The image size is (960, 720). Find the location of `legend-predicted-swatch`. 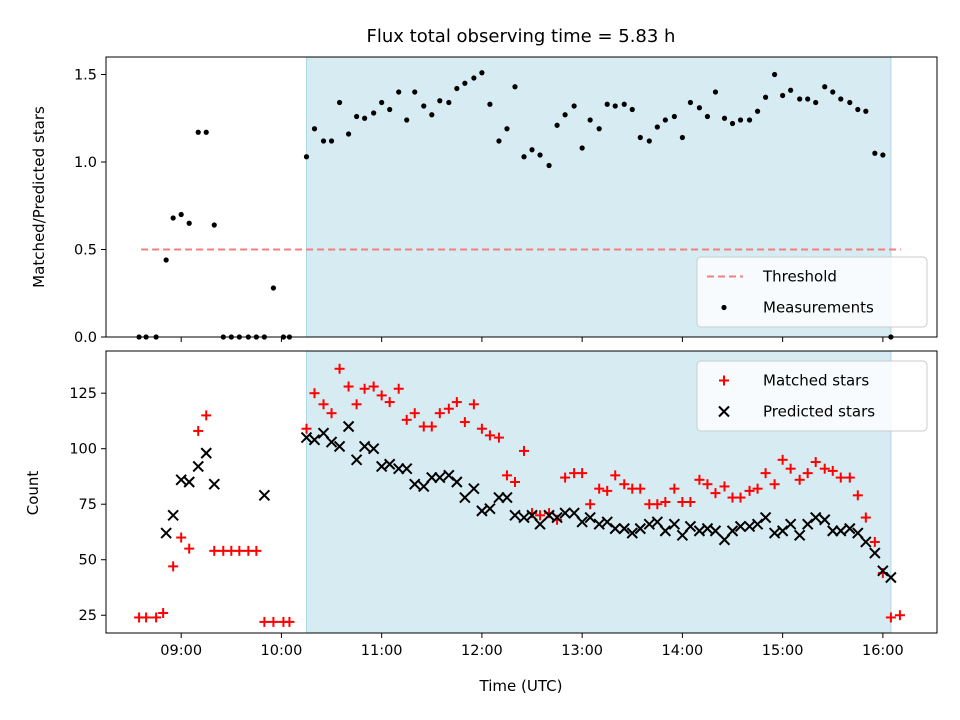

legend-predicted-swatch is located at coordinates (724, 411).